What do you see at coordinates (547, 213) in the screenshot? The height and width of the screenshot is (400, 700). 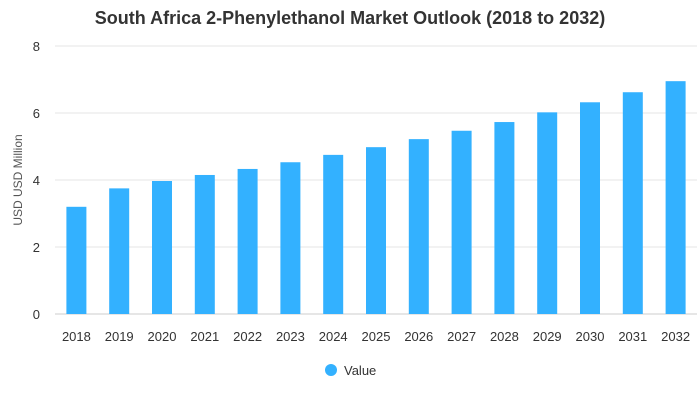 I see `bar-2029` at bounding box center [547, 213].